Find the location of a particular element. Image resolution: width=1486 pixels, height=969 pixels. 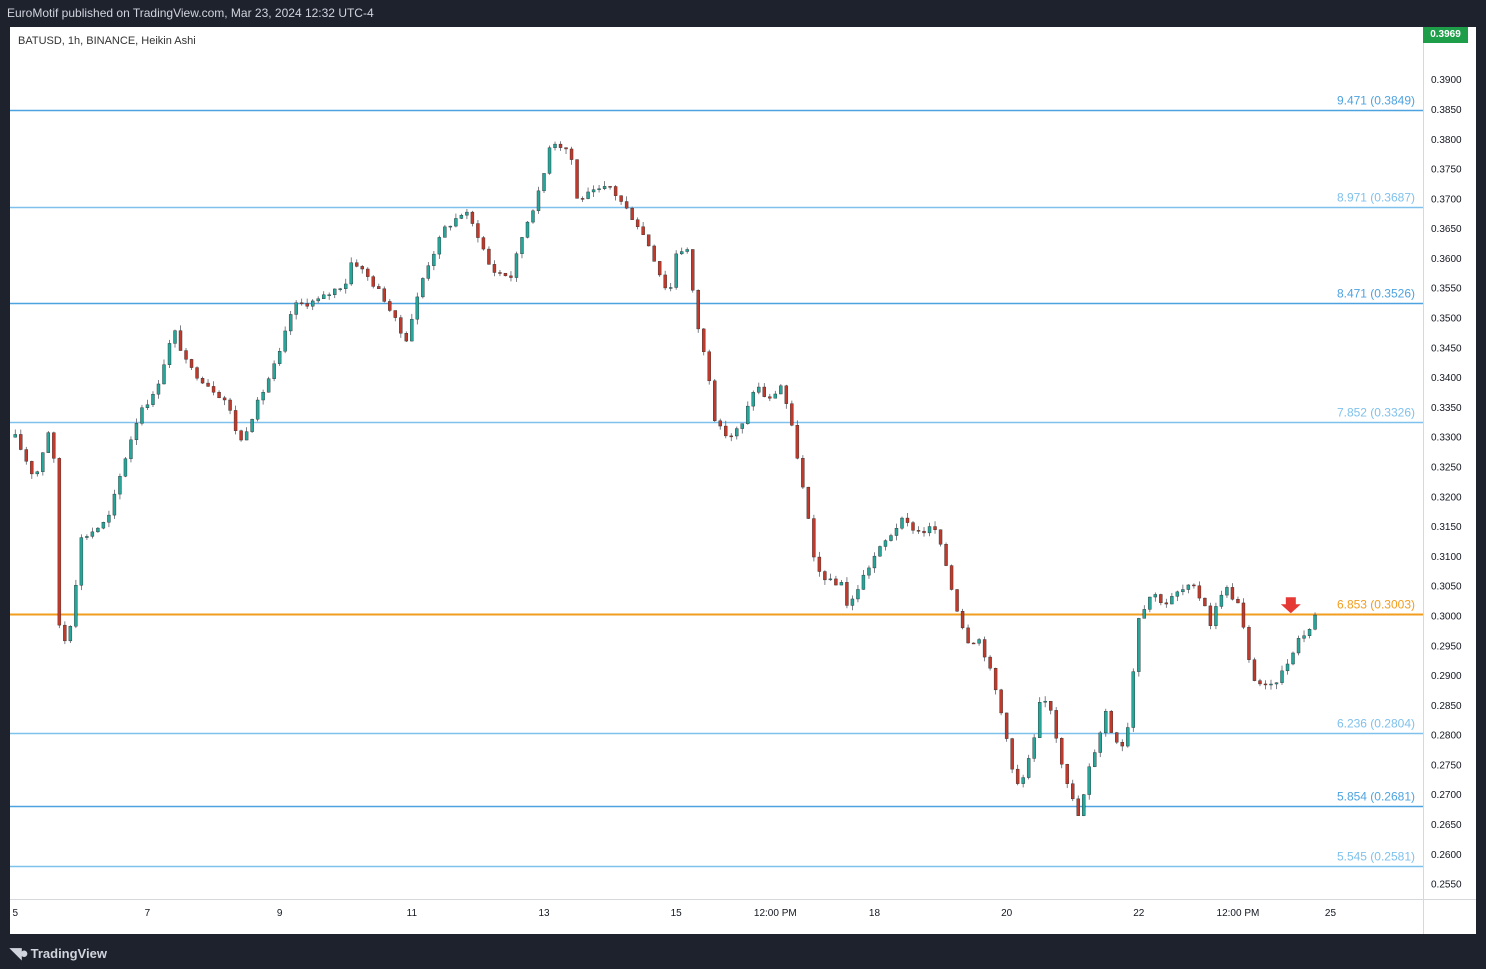

fib-level-label: 6.236 (0.2804) is located at coordinates (1376, 724).